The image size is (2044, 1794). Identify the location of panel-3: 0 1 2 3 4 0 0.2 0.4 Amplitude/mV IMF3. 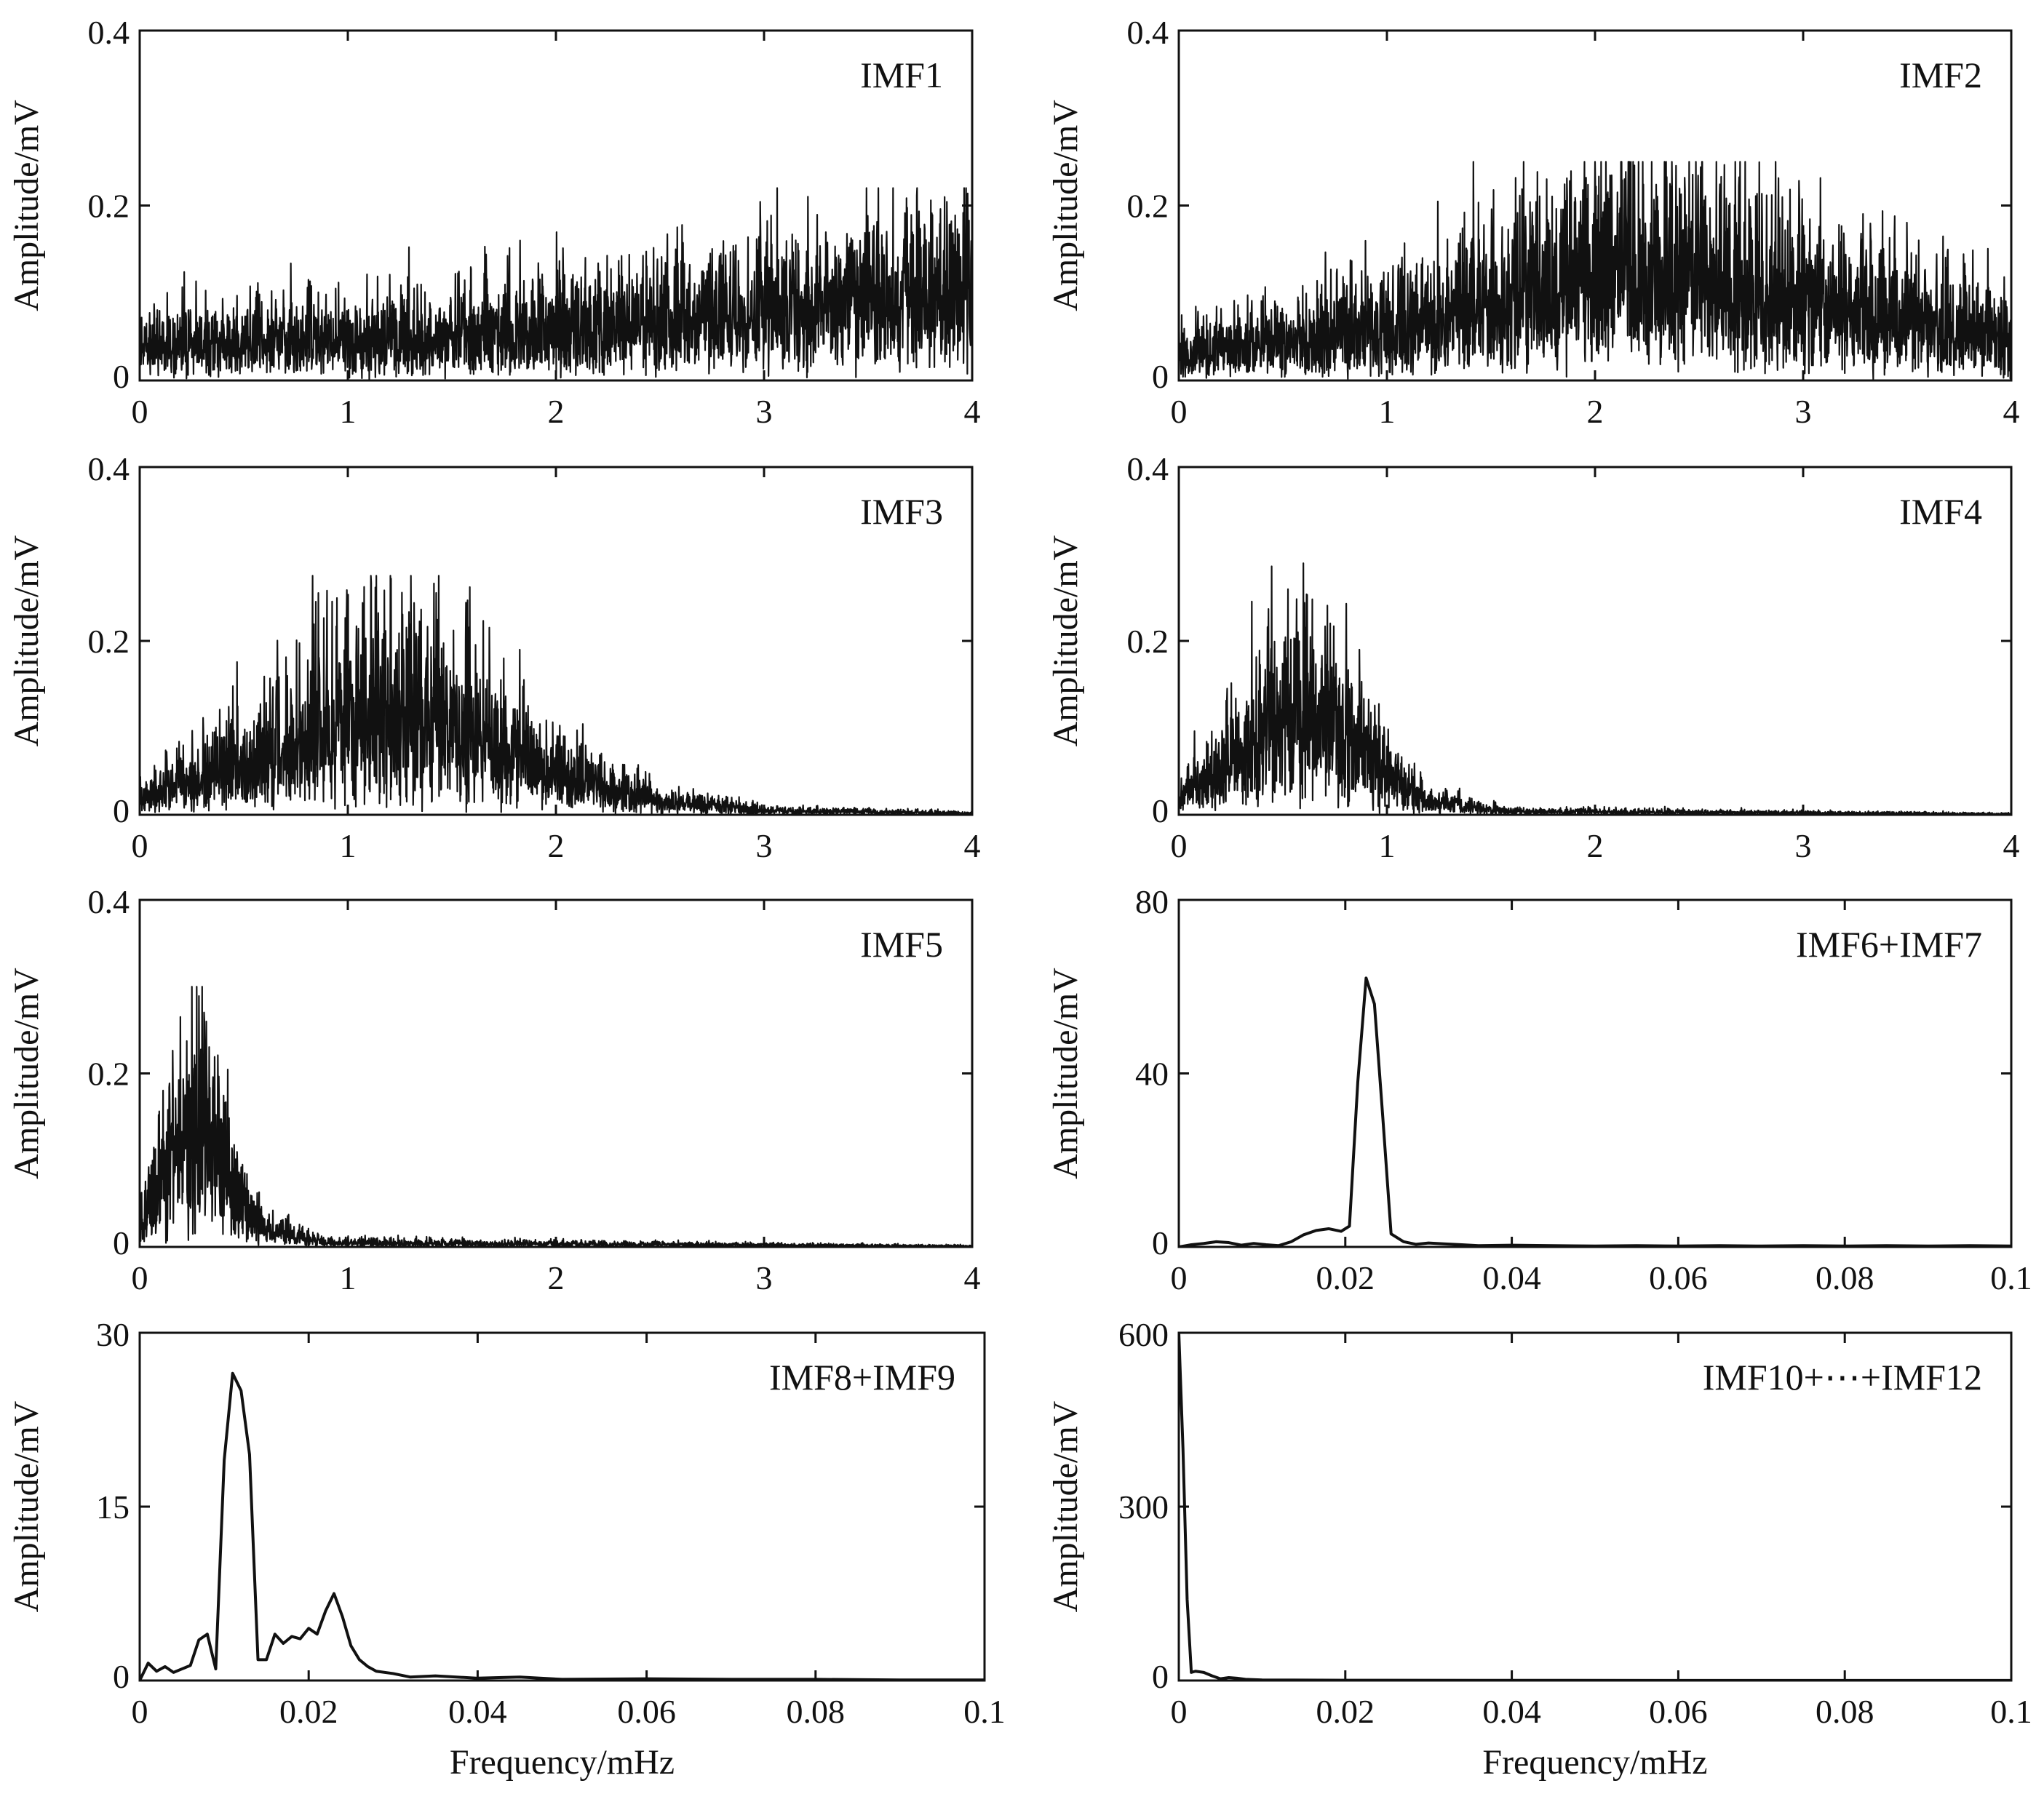
(494, 657).